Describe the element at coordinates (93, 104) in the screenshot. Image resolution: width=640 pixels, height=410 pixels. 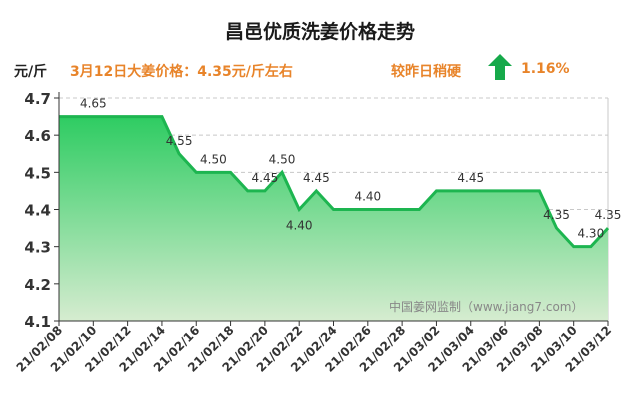
I see `data-label: 4.65` at that location.